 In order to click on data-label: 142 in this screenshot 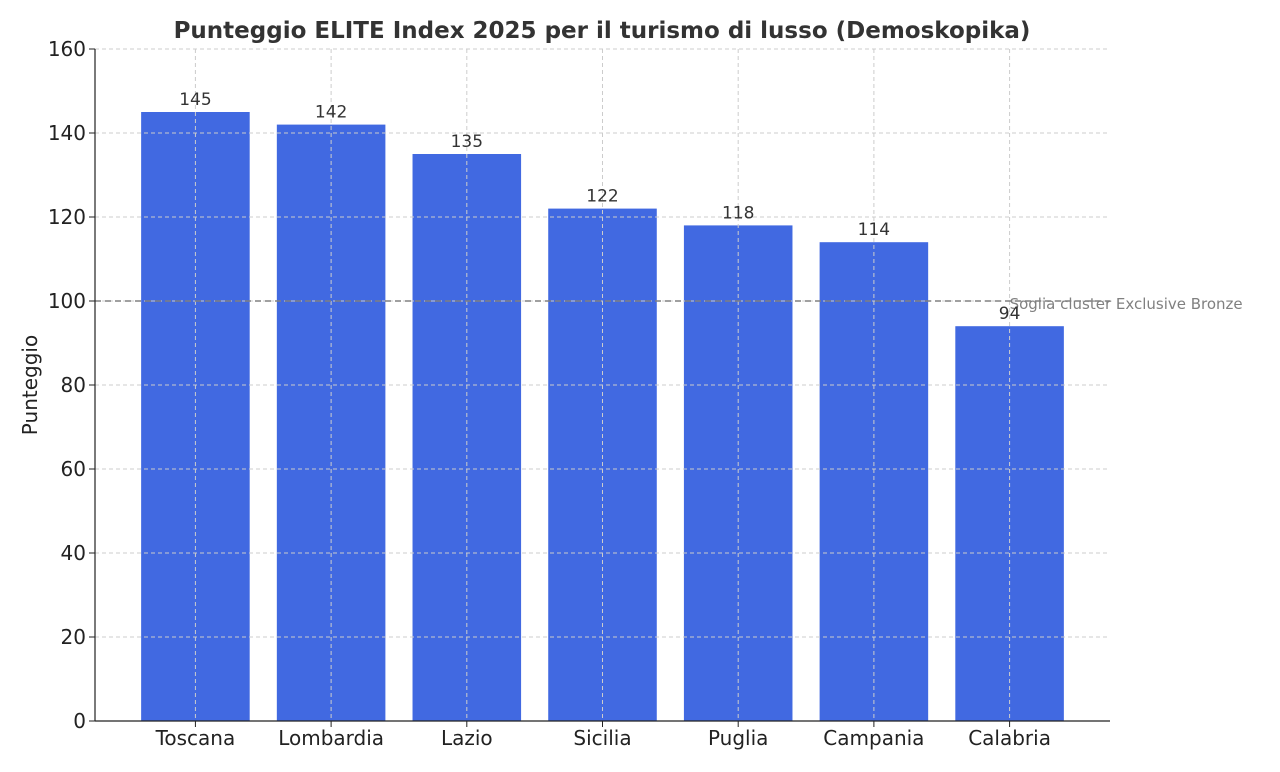, I will do `click(331, 113)`.